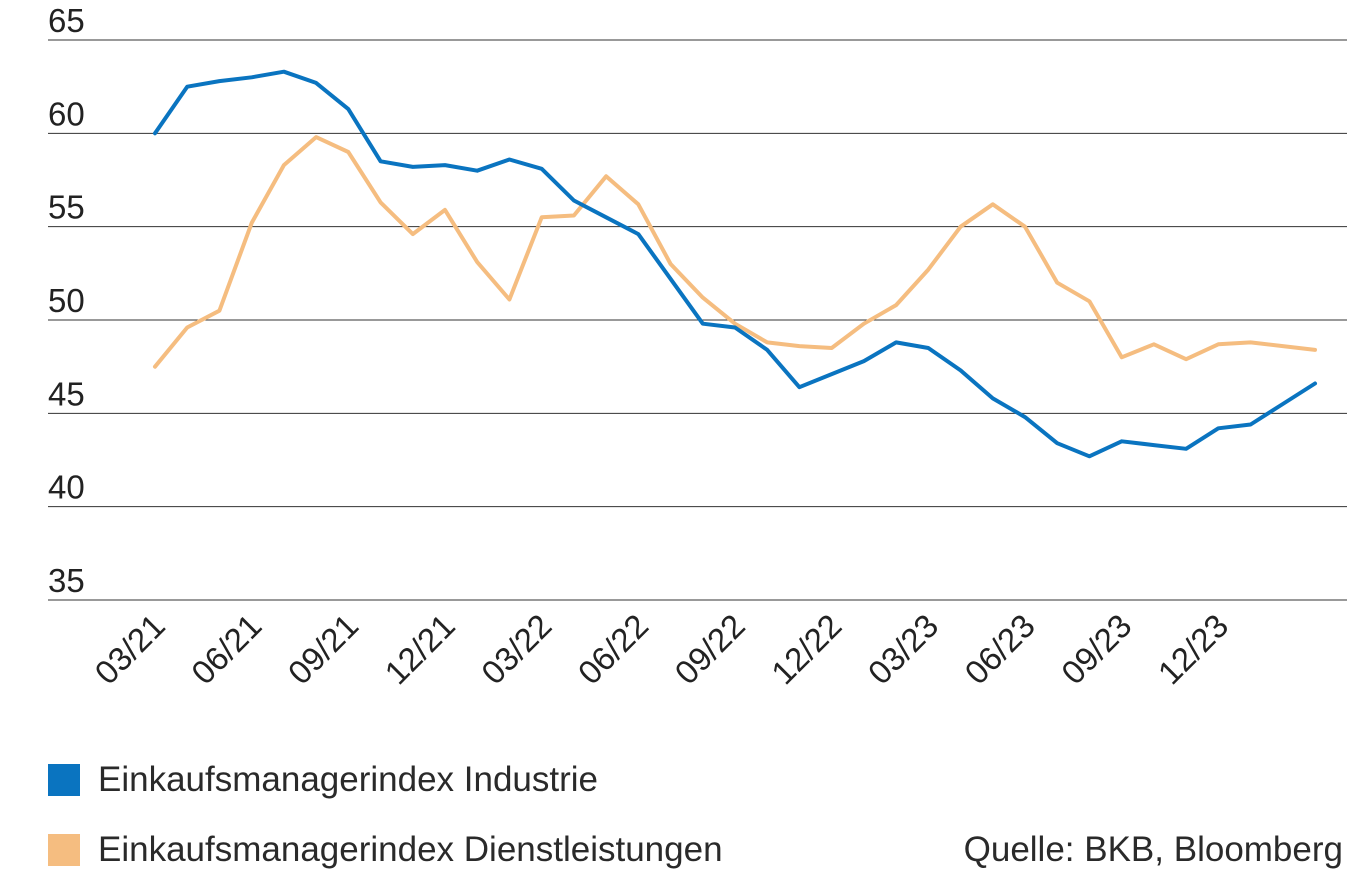 The height and width of the screenshot is (881, 1365). Describe the element at coordinates (709, 649) in the screenshot. I see `x-tick-label-09-22: 09/22` at that location.